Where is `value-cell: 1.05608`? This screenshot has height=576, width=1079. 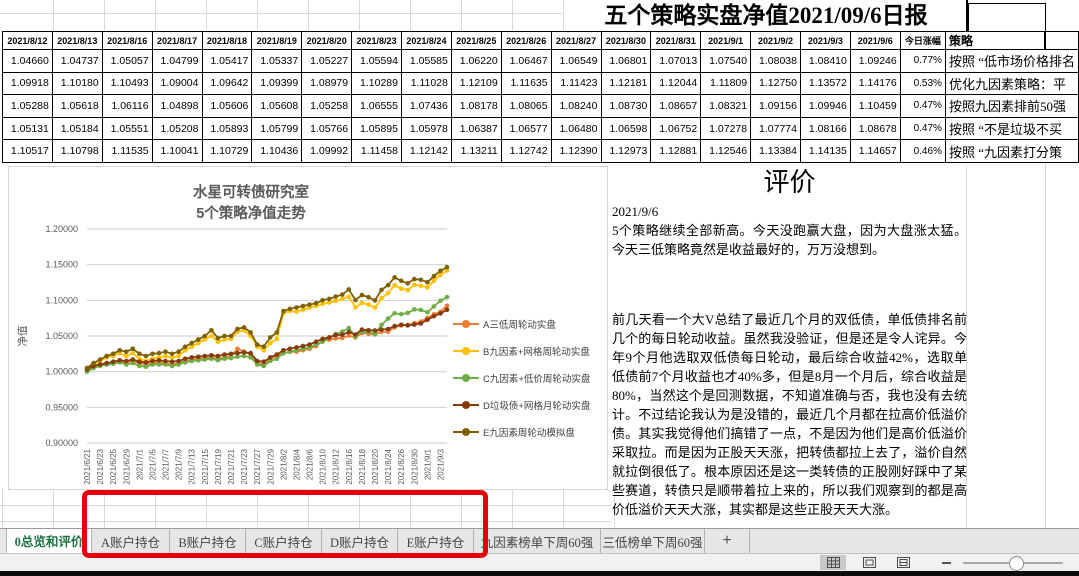
value-cell: 1.05608 is located at coordinates (277, 106).